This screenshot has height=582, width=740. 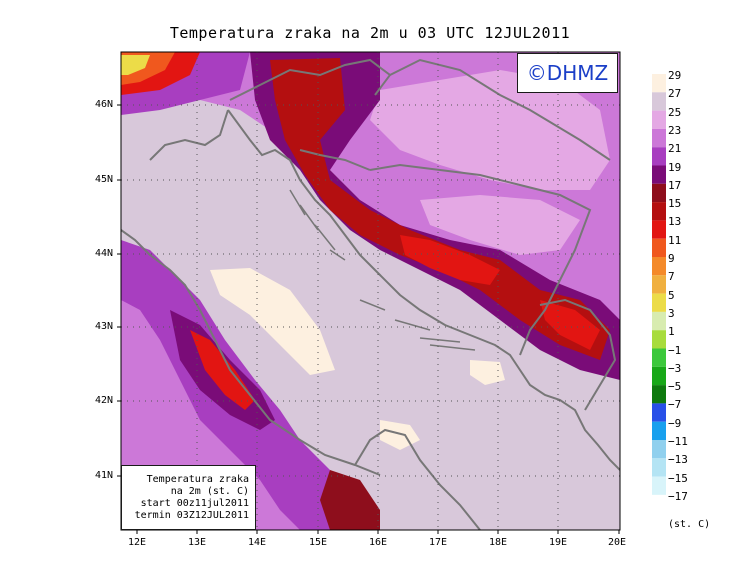 I want to click on legend-color-bar, so click(x=659, y=294).